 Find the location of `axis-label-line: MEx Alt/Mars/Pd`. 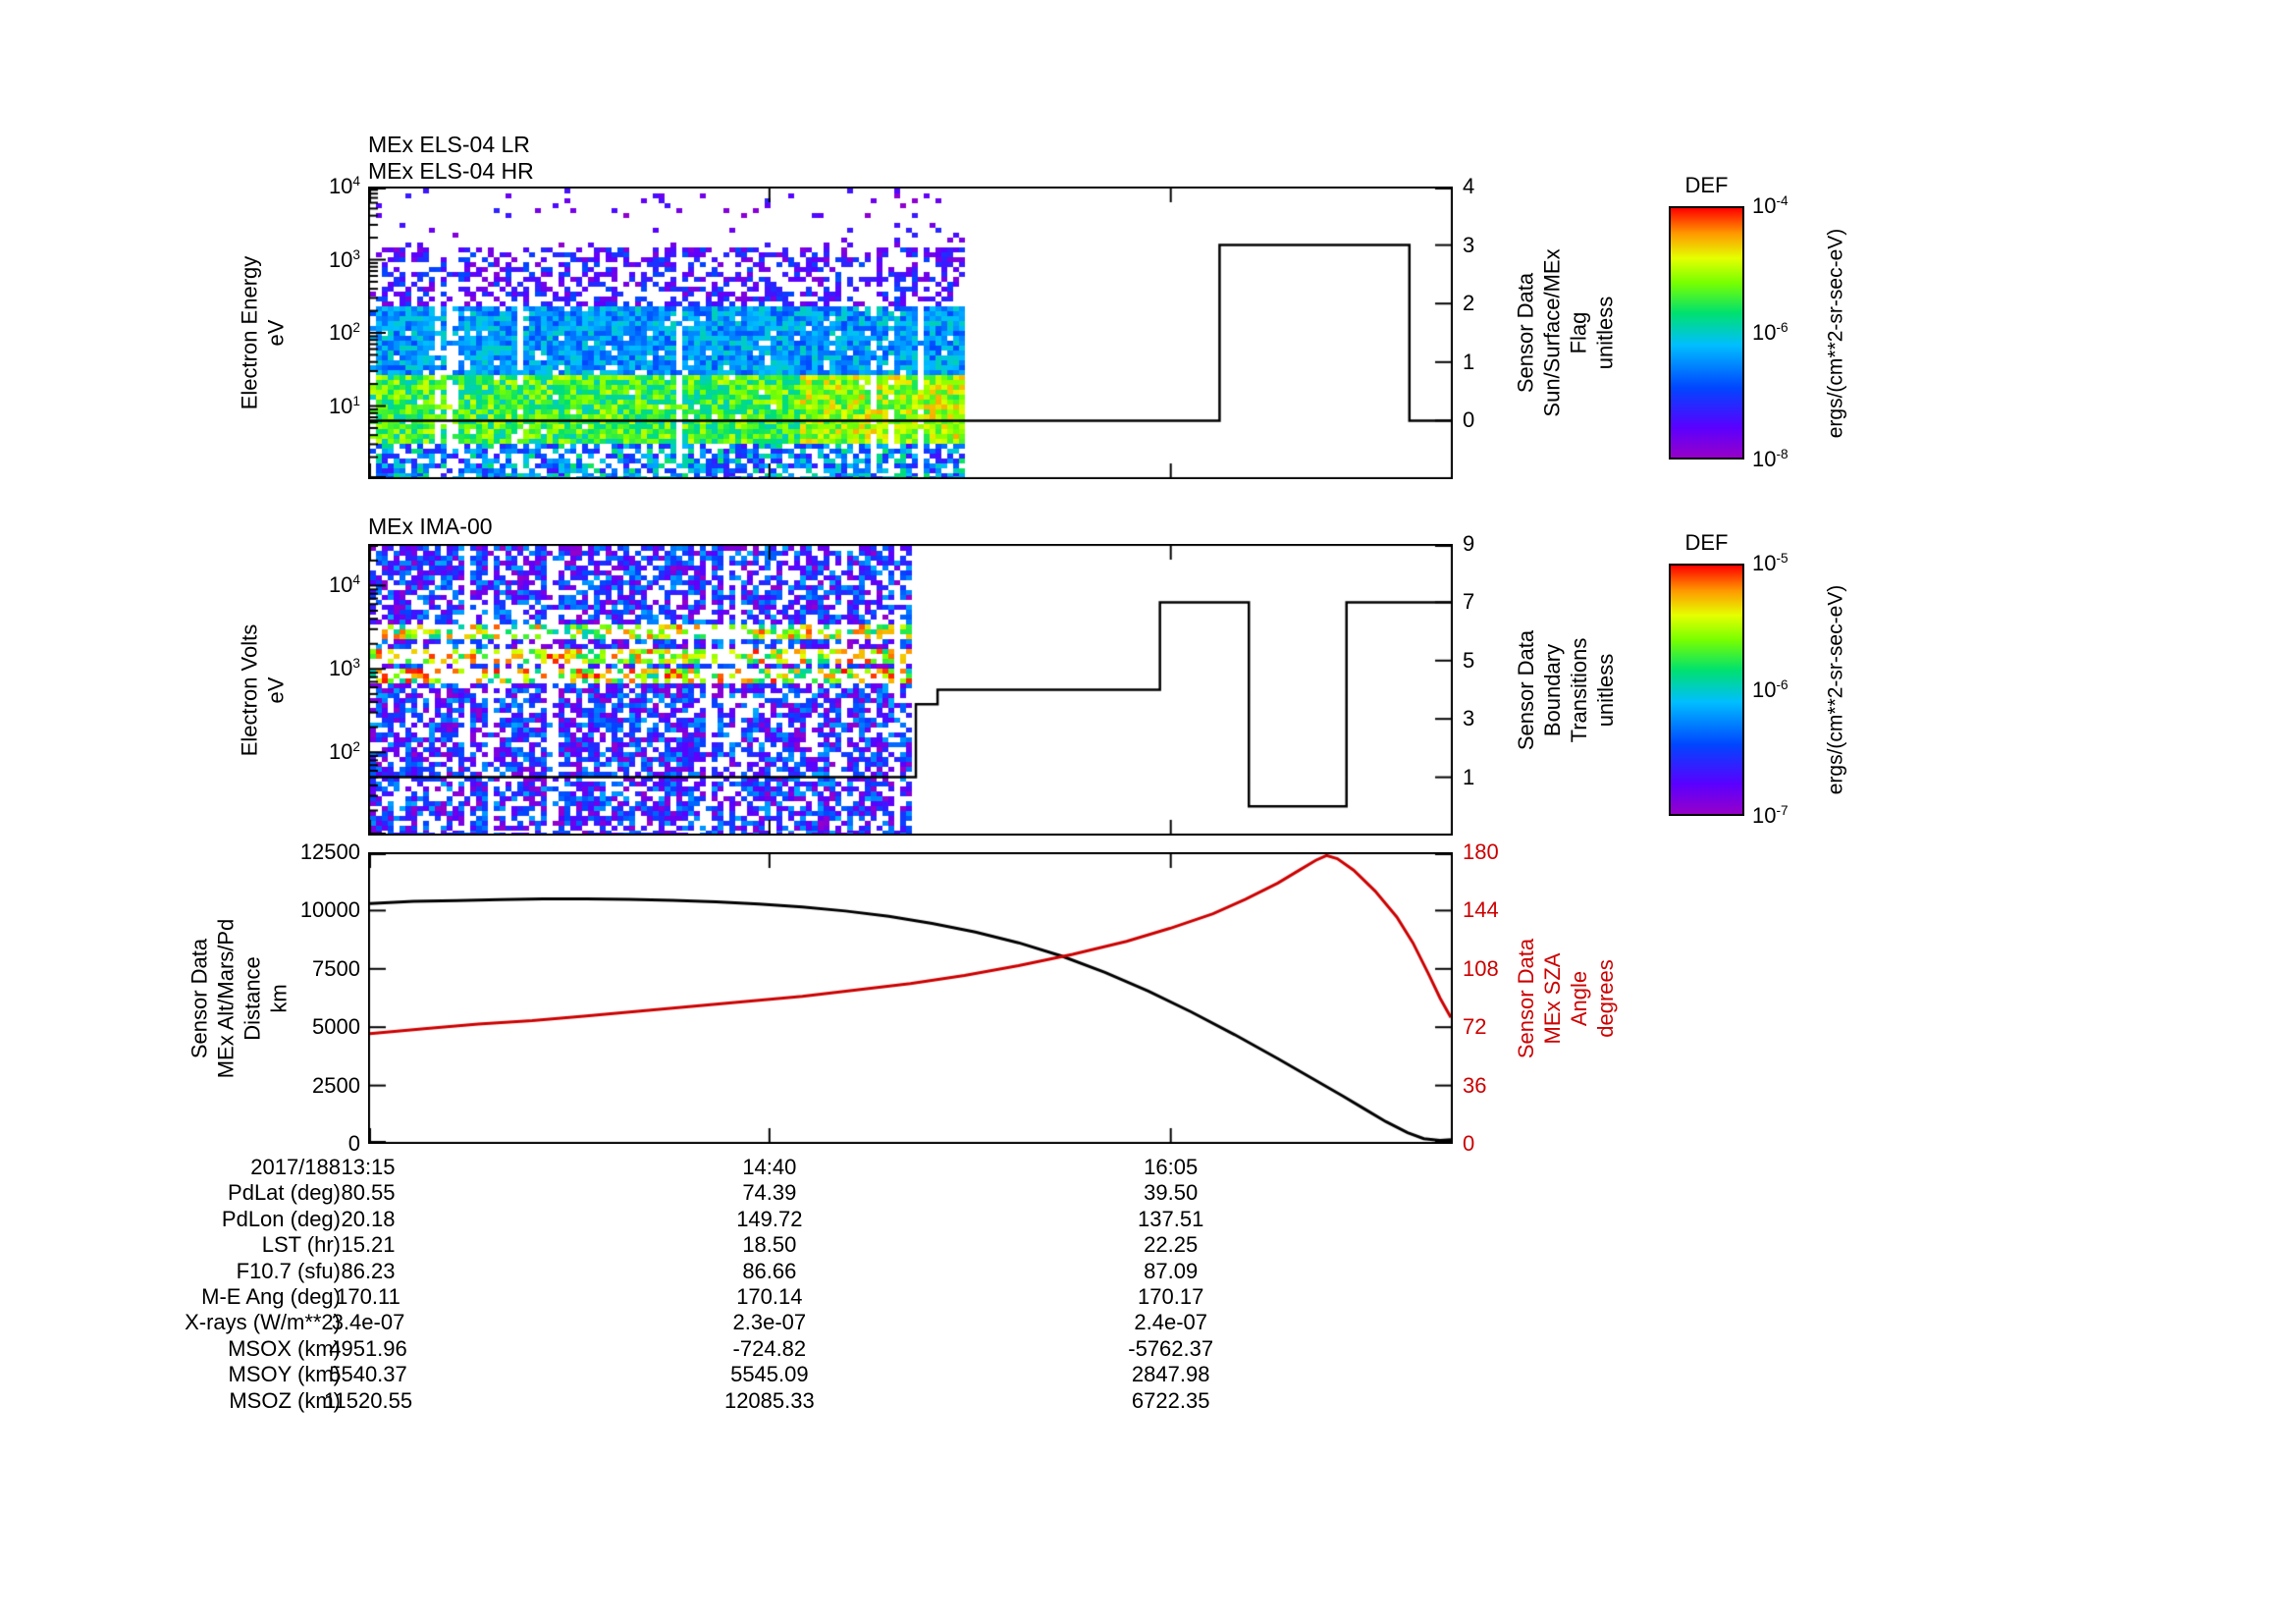

axis-label-line: MEx Alt/Mars/Pd is located at coordinates (225, 998).